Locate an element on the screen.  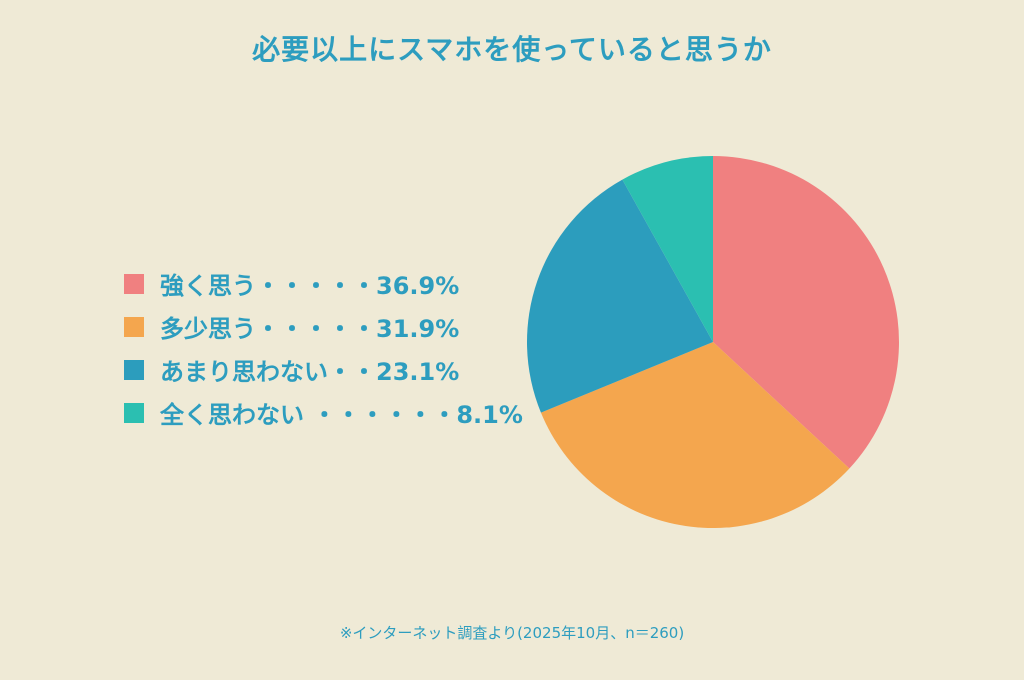
legend-item-somewhat-agree: 多少思う・・・・・31.9% is located at coordinates (323, 326).